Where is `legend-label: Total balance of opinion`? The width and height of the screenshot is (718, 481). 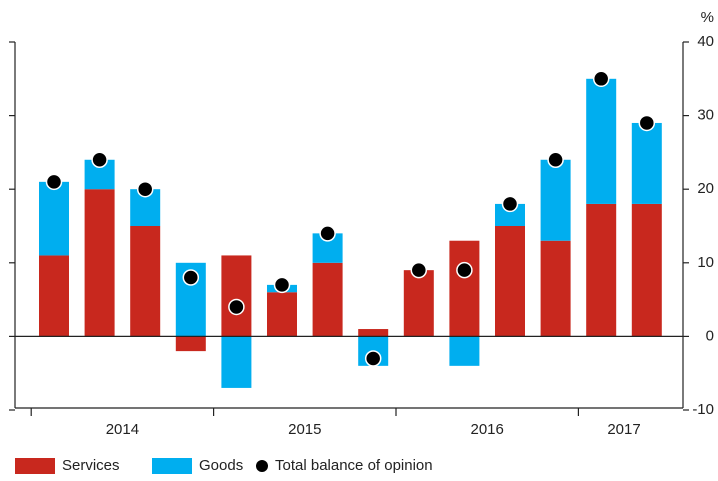
legend-label: Total balance of opinion is located at coordinates (354, 465).